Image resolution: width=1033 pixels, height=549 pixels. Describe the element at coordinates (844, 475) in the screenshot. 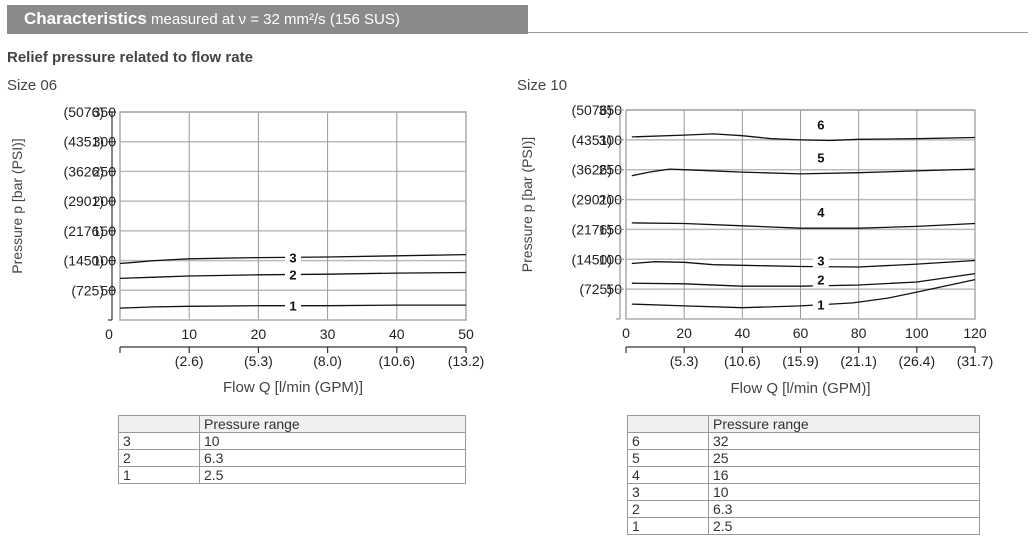

I see `cell-pressure-range: 16` at that location.